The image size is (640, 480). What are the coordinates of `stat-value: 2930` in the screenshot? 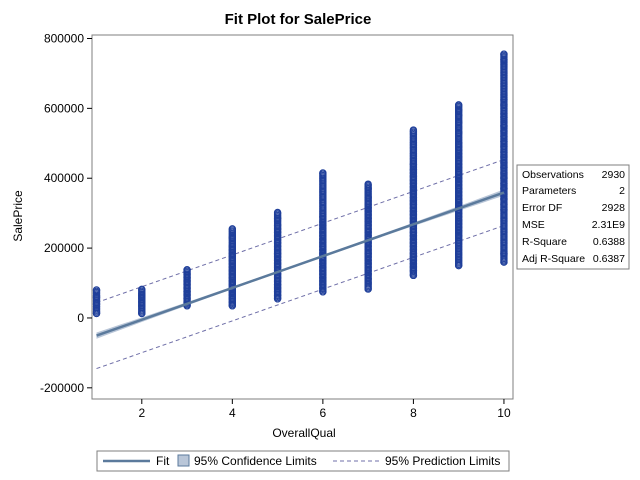 It's located at (614, 175).